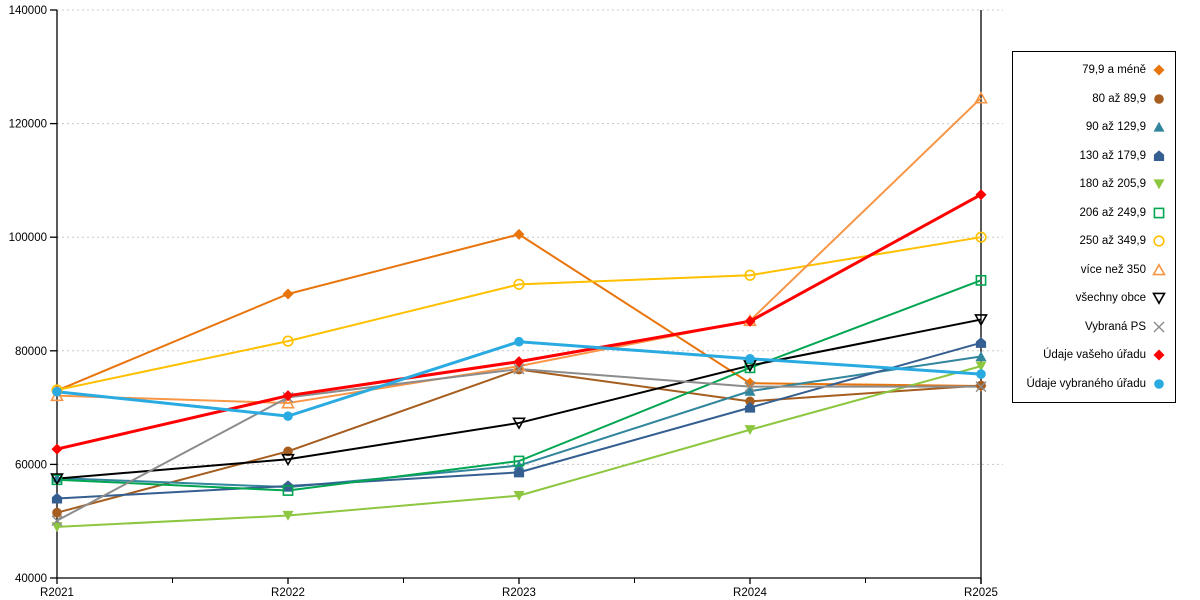 The height and width of the screenshot is (600, 1200). What do you see at coordinates (1086, 383) in the screenshot?
I see `legend-item-label: Údaje vybraného úřadu` at bounding box center [1086, 383].